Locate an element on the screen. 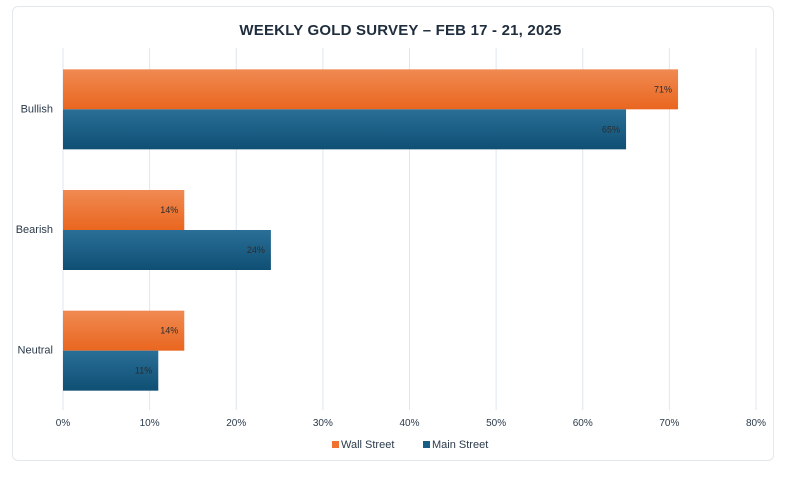 This screenshot has height=482, width=801. x-tick-label-50: 50% is located at coordinates (496, 423).